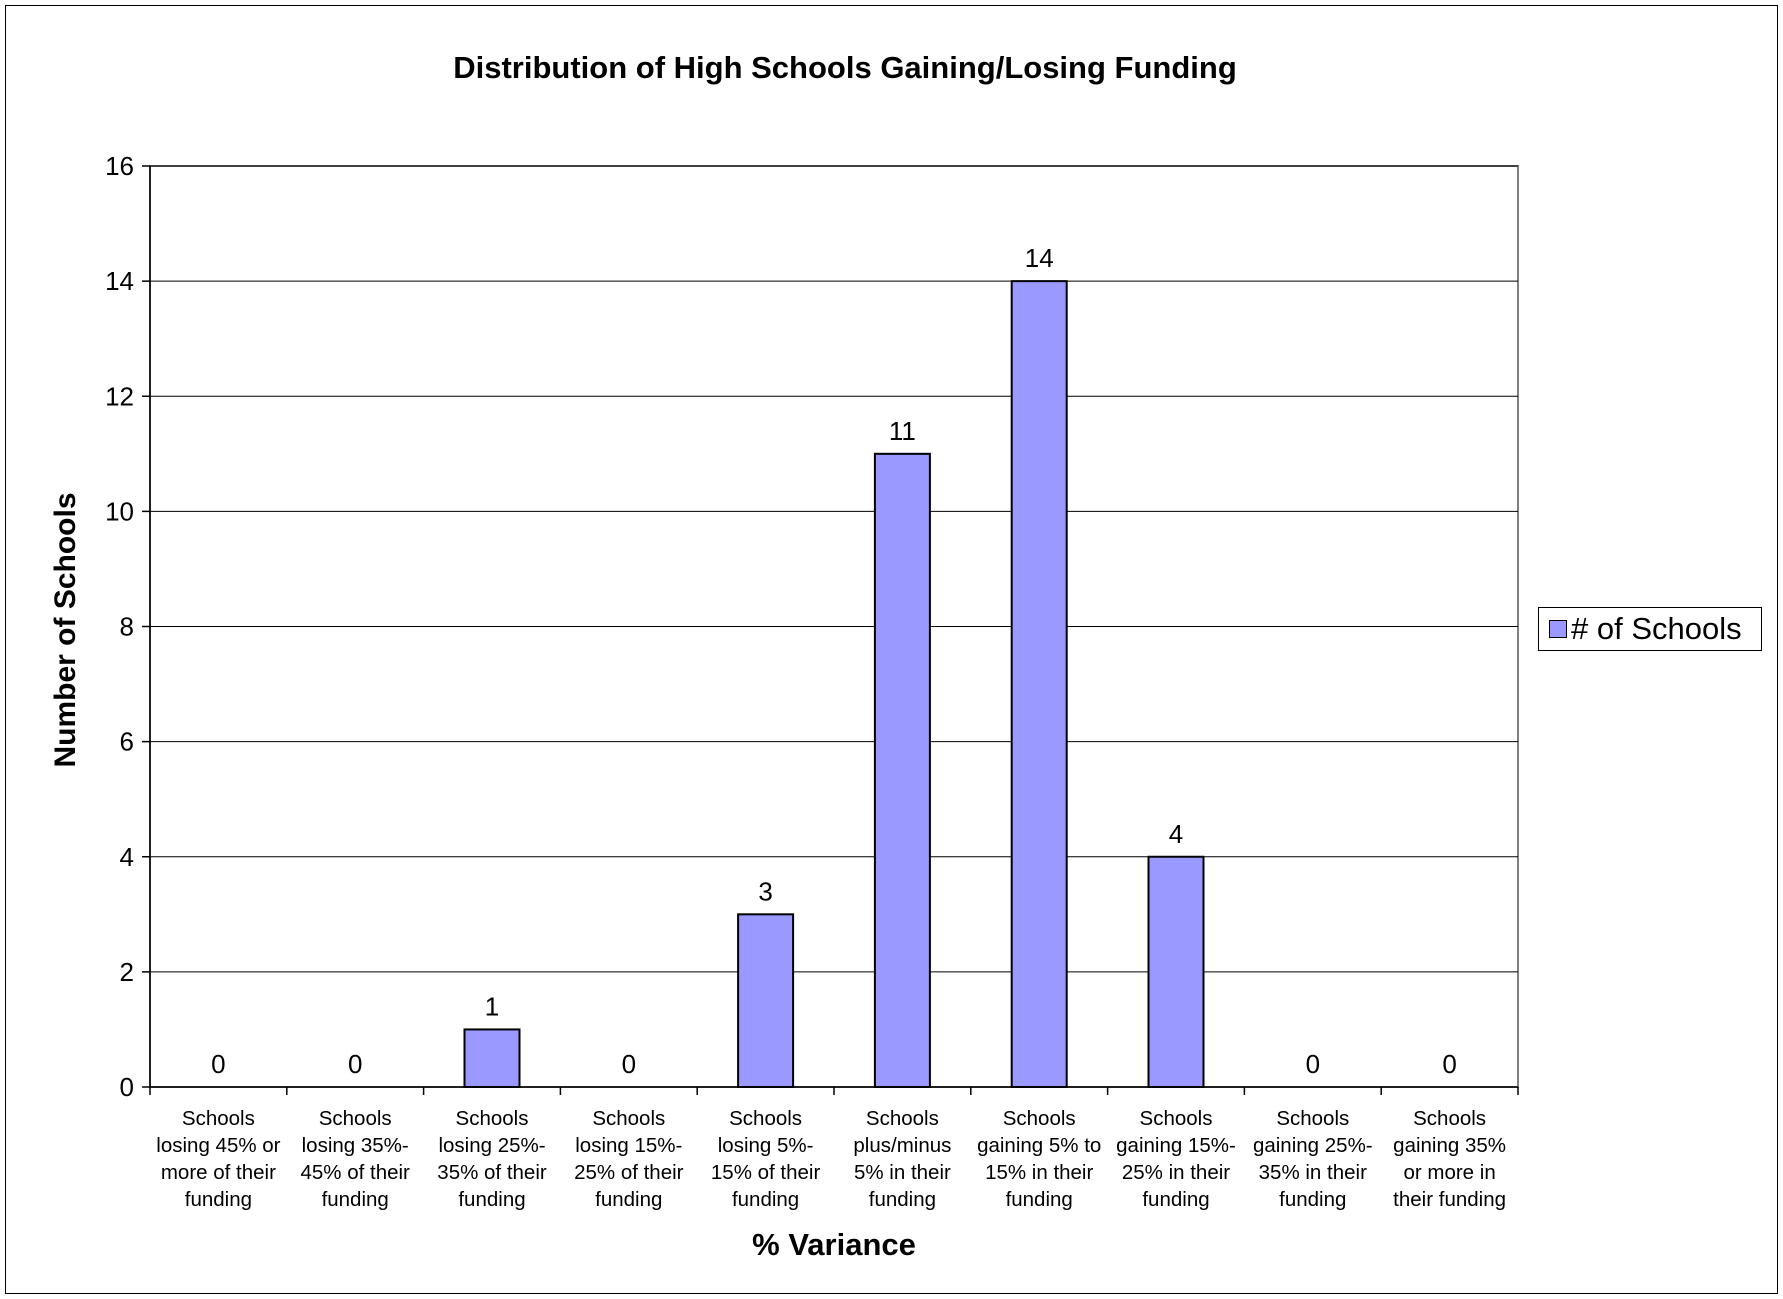 The width and height of the screenshot is (1783, 1299). I want to click on x-tick-label-line: losing 5%-, so click(766, 1145).